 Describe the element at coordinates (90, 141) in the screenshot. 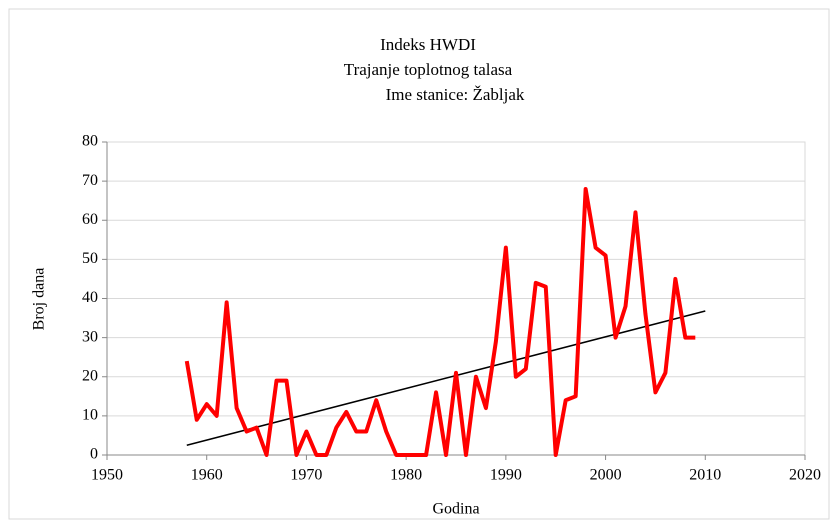

I see `y-tick-label: 80` at that location.